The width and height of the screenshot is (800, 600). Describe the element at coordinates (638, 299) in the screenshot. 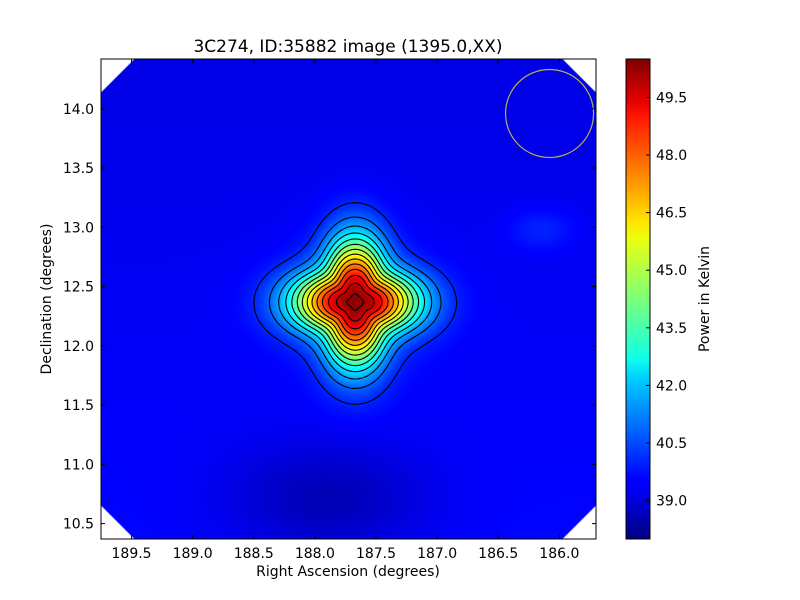

I see `colorbar-gradient` at that location.